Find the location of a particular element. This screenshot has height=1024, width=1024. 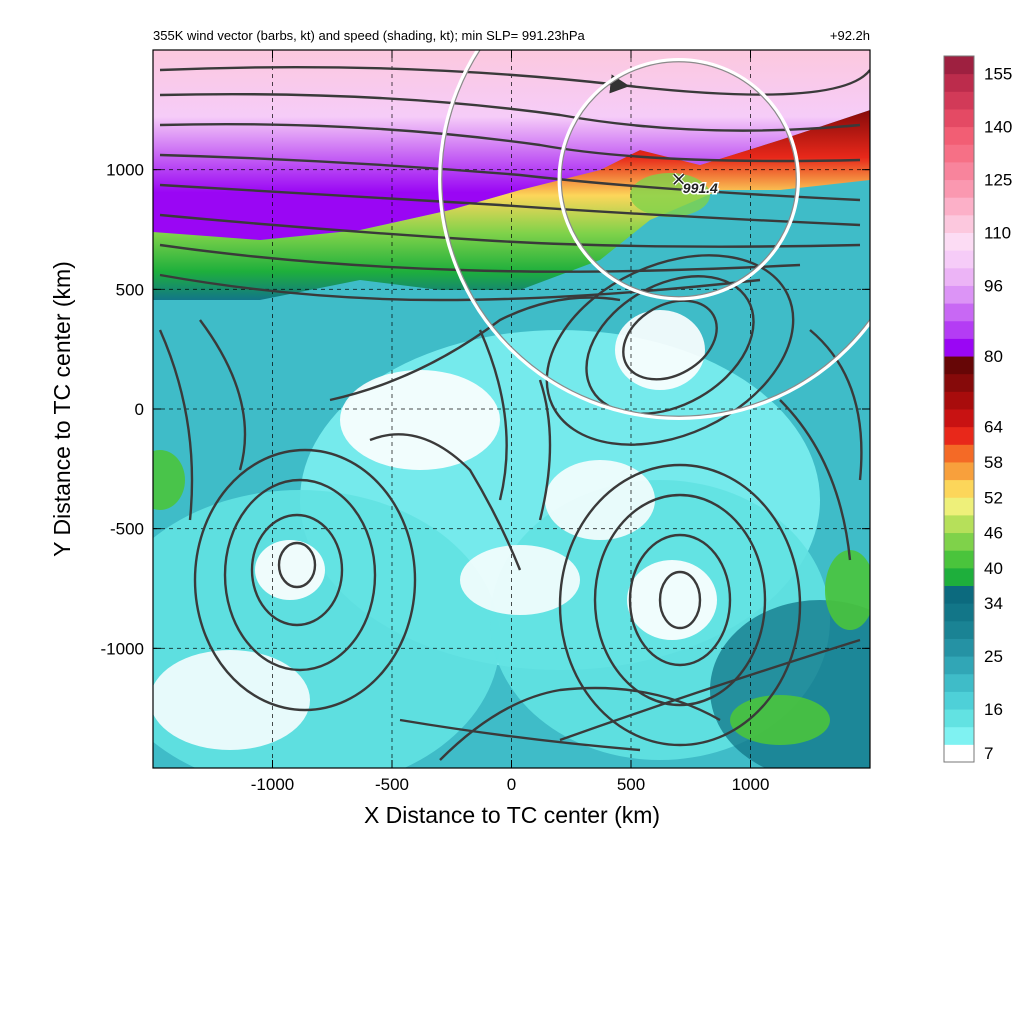

weak-wind-region is located at coordinates (326, 629).